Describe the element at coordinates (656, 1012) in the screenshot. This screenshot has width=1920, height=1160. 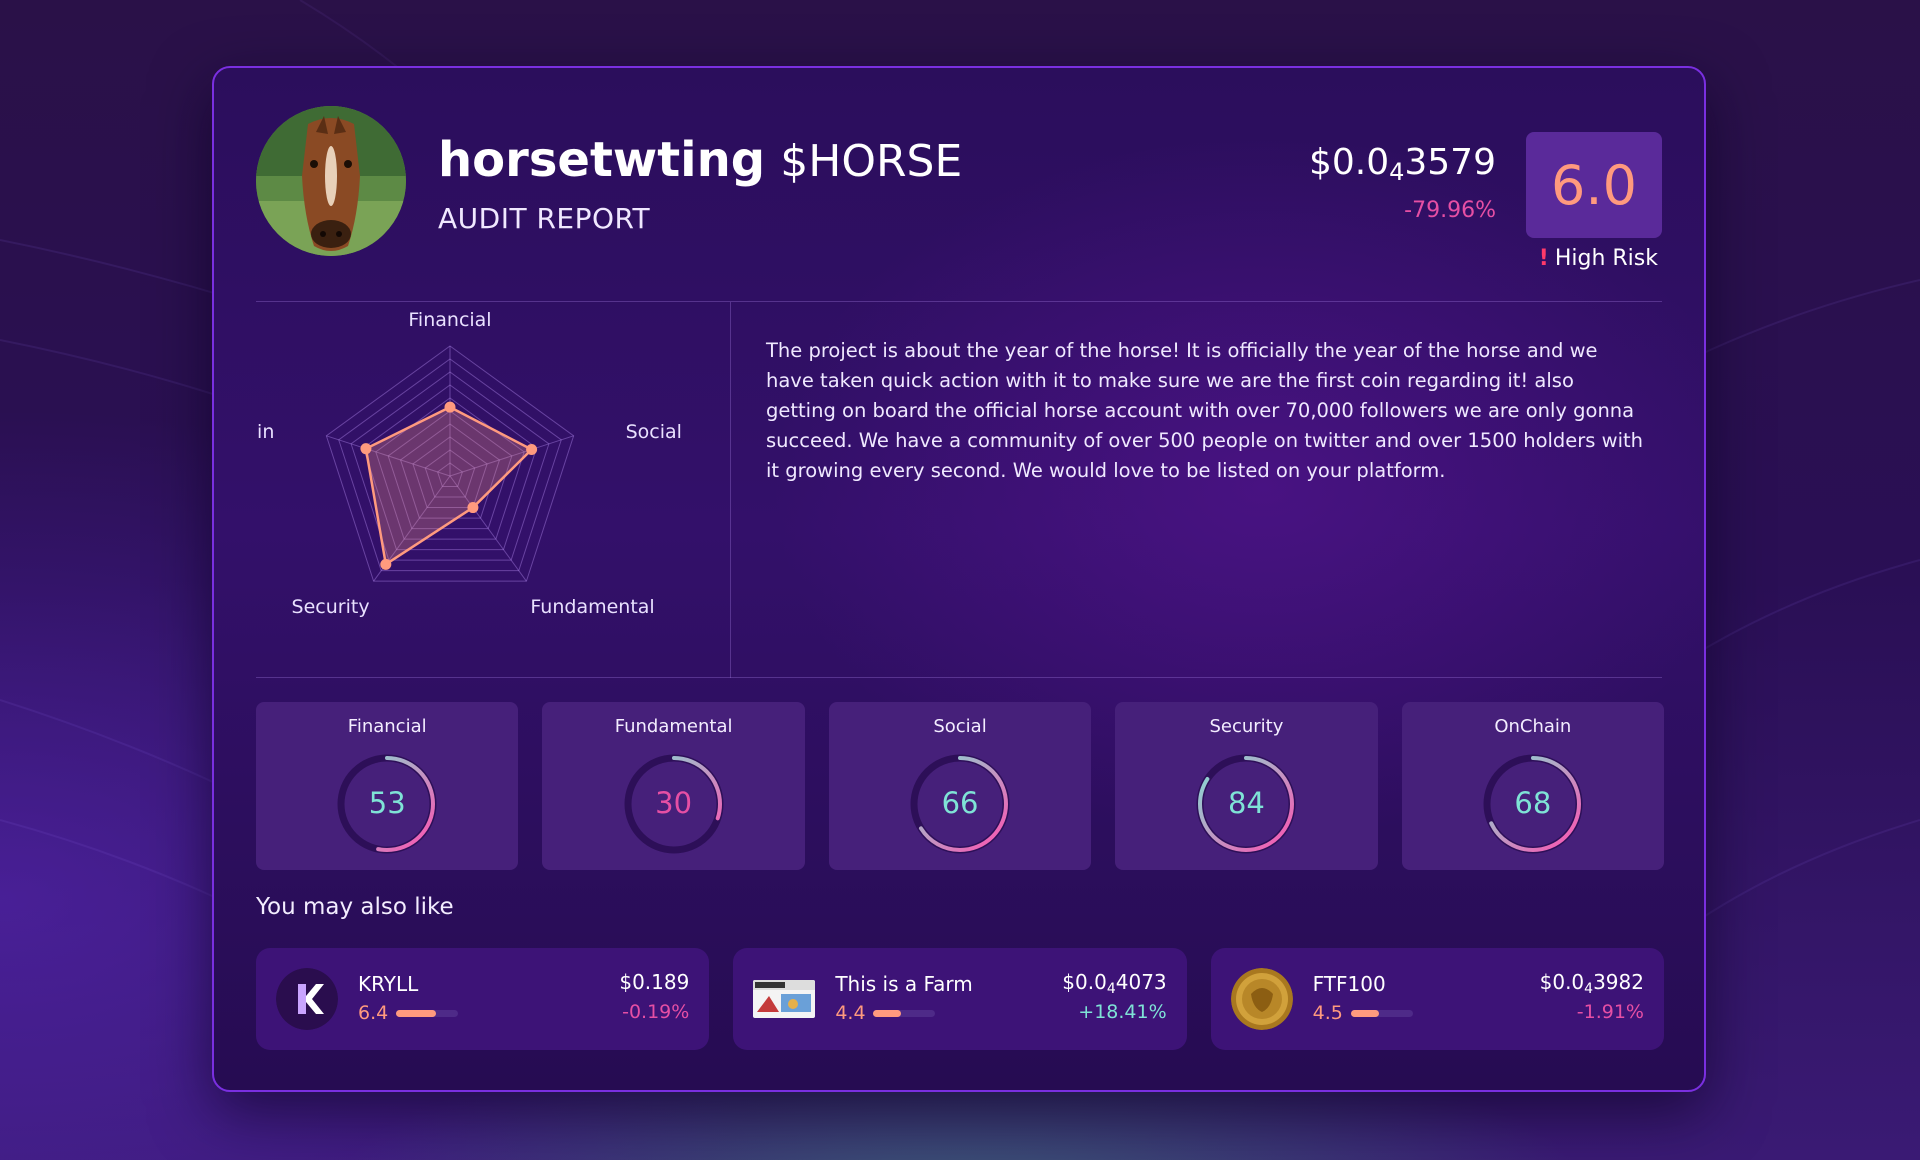
I see `rec-change: -0.19%` at that location.